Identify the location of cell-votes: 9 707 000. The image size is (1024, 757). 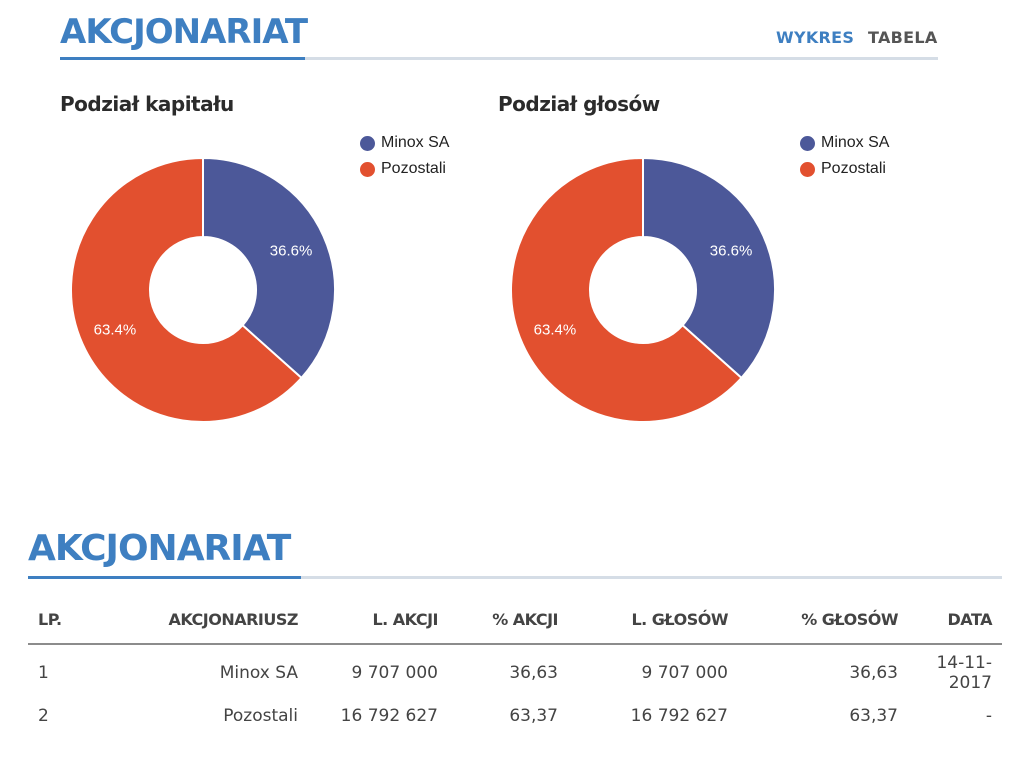
(684, 672).